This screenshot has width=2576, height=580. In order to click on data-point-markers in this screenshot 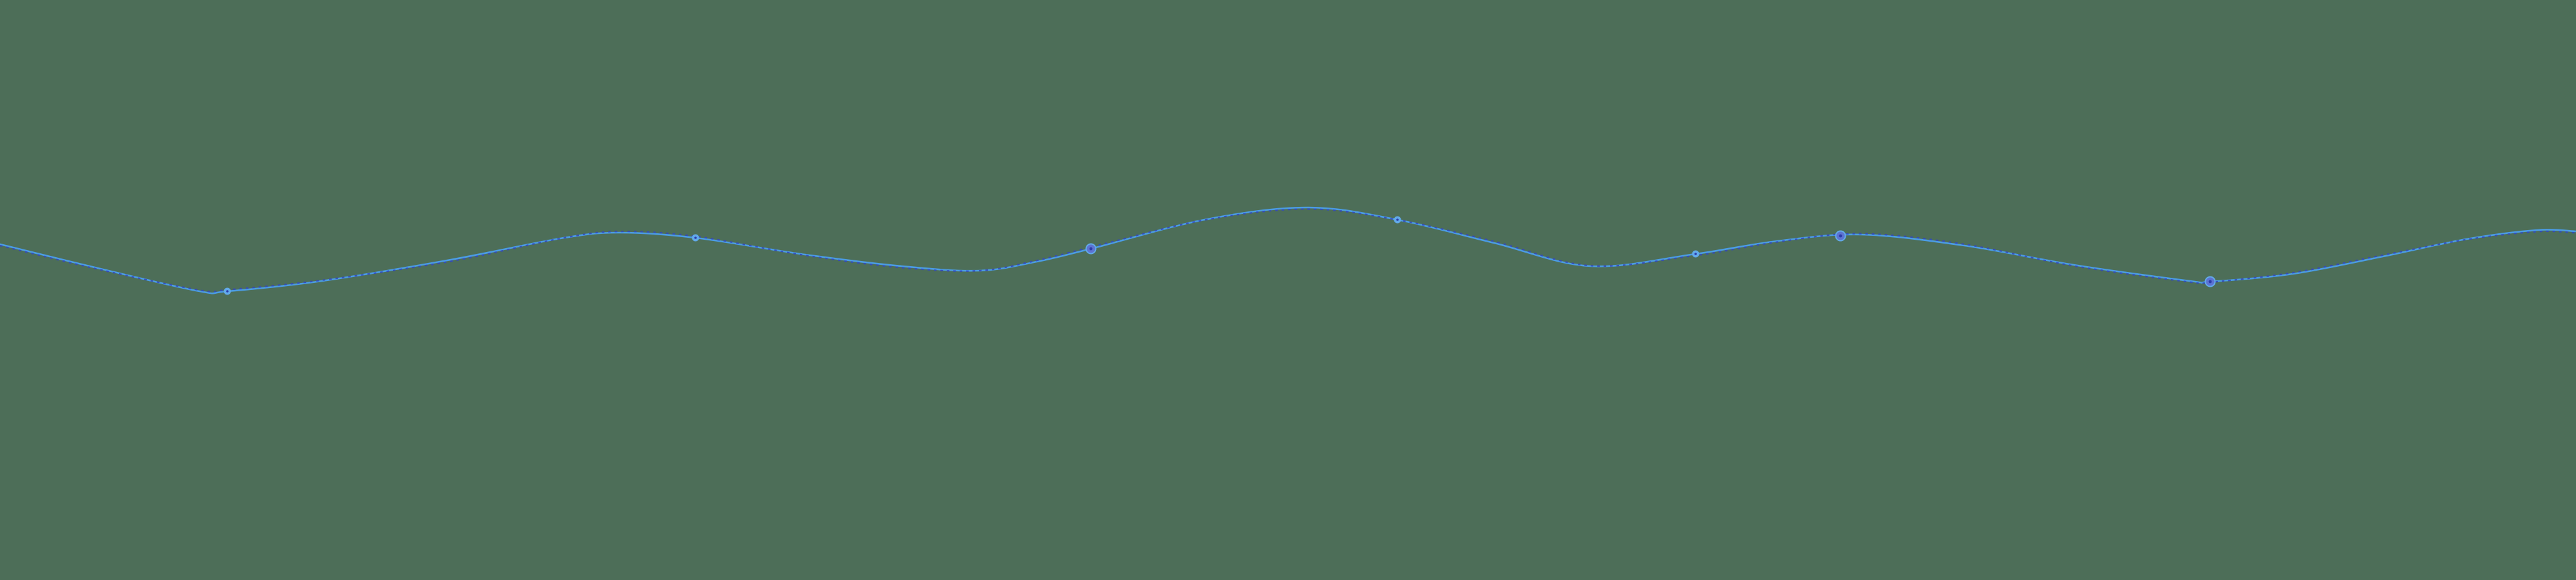, I will do `click(1220, 255)`.